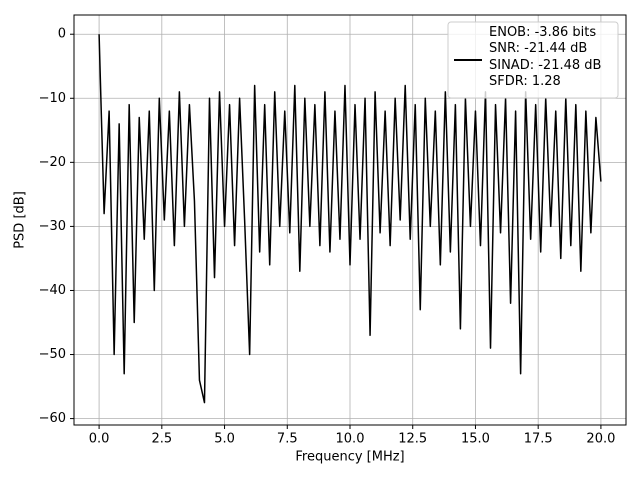  I want to click on x-tick-label: 15.0, so click(475, 439).